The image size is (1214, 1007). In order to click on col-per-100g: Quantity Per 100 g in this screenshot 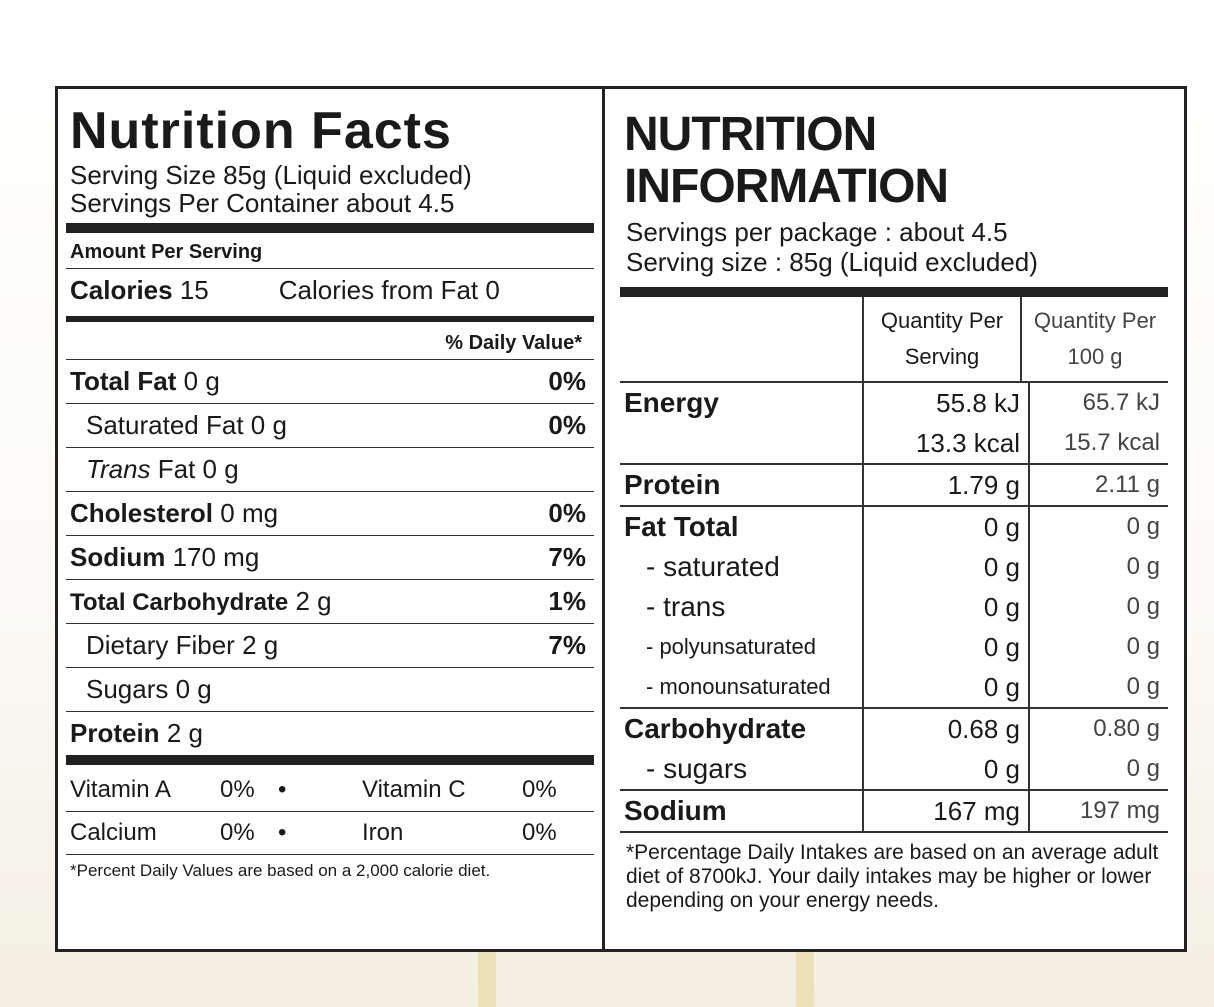, I will do `click(1094, 339)`.